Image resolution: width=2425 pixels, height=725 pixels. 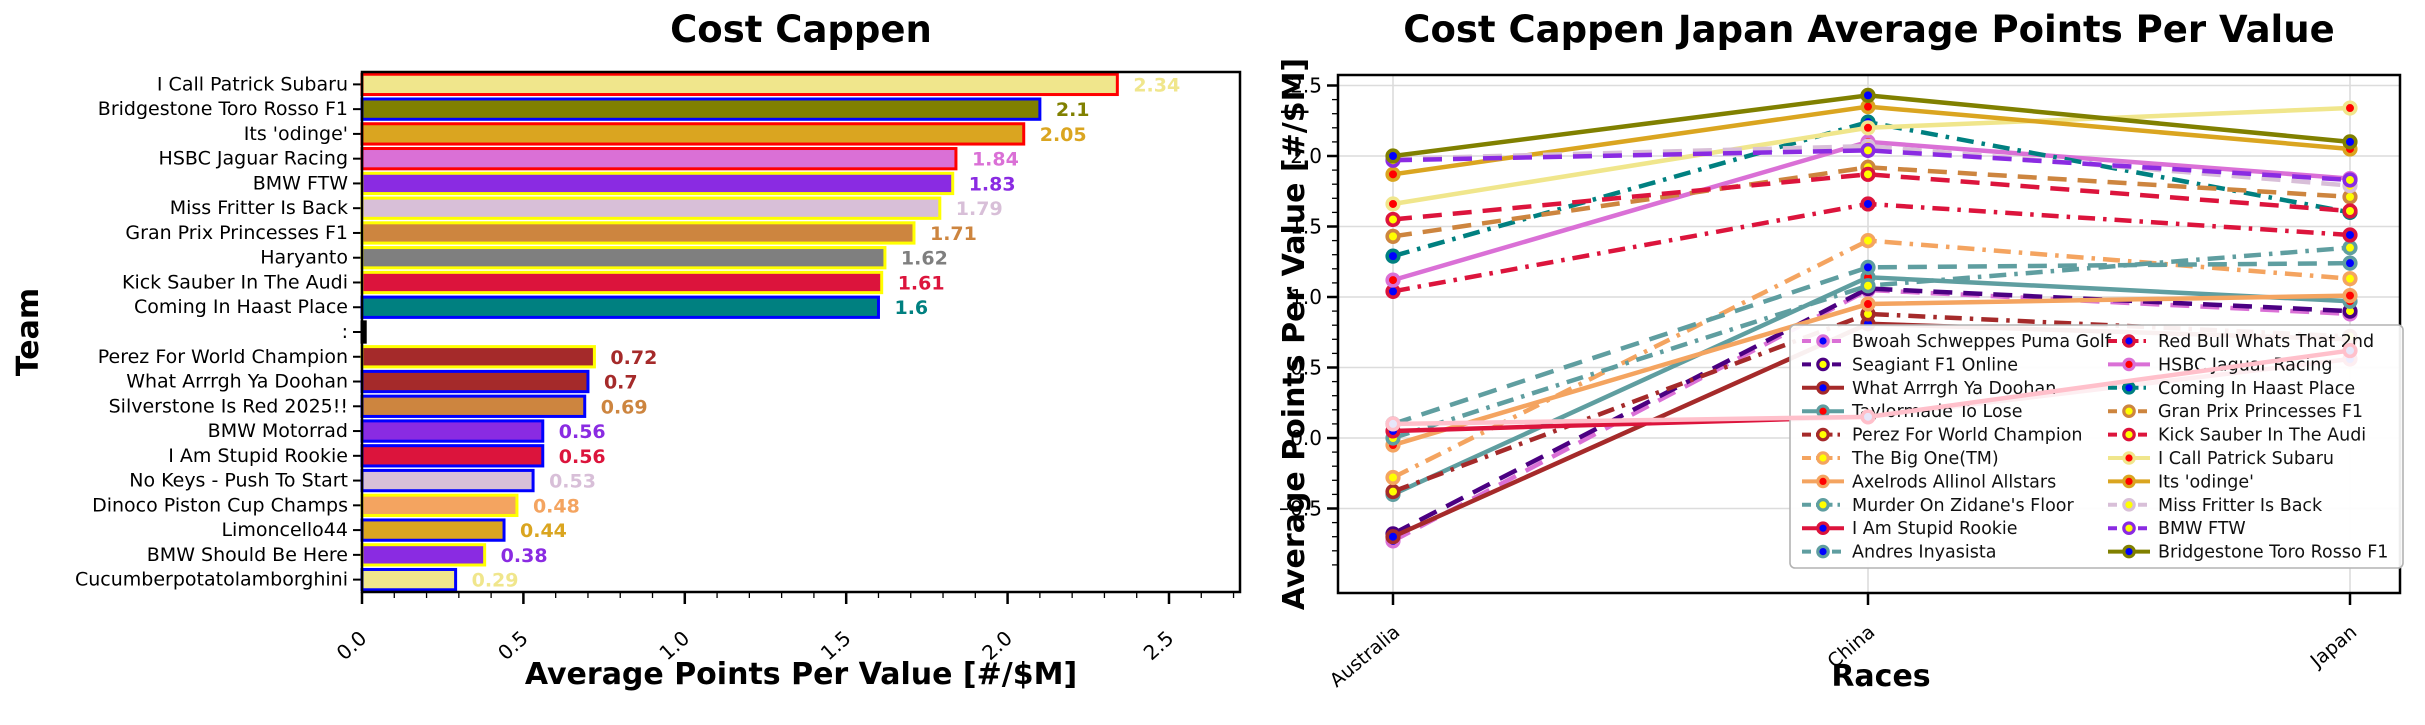 I want to click on bar-row: Haryanto 1.62, so click(x=604, y=258).